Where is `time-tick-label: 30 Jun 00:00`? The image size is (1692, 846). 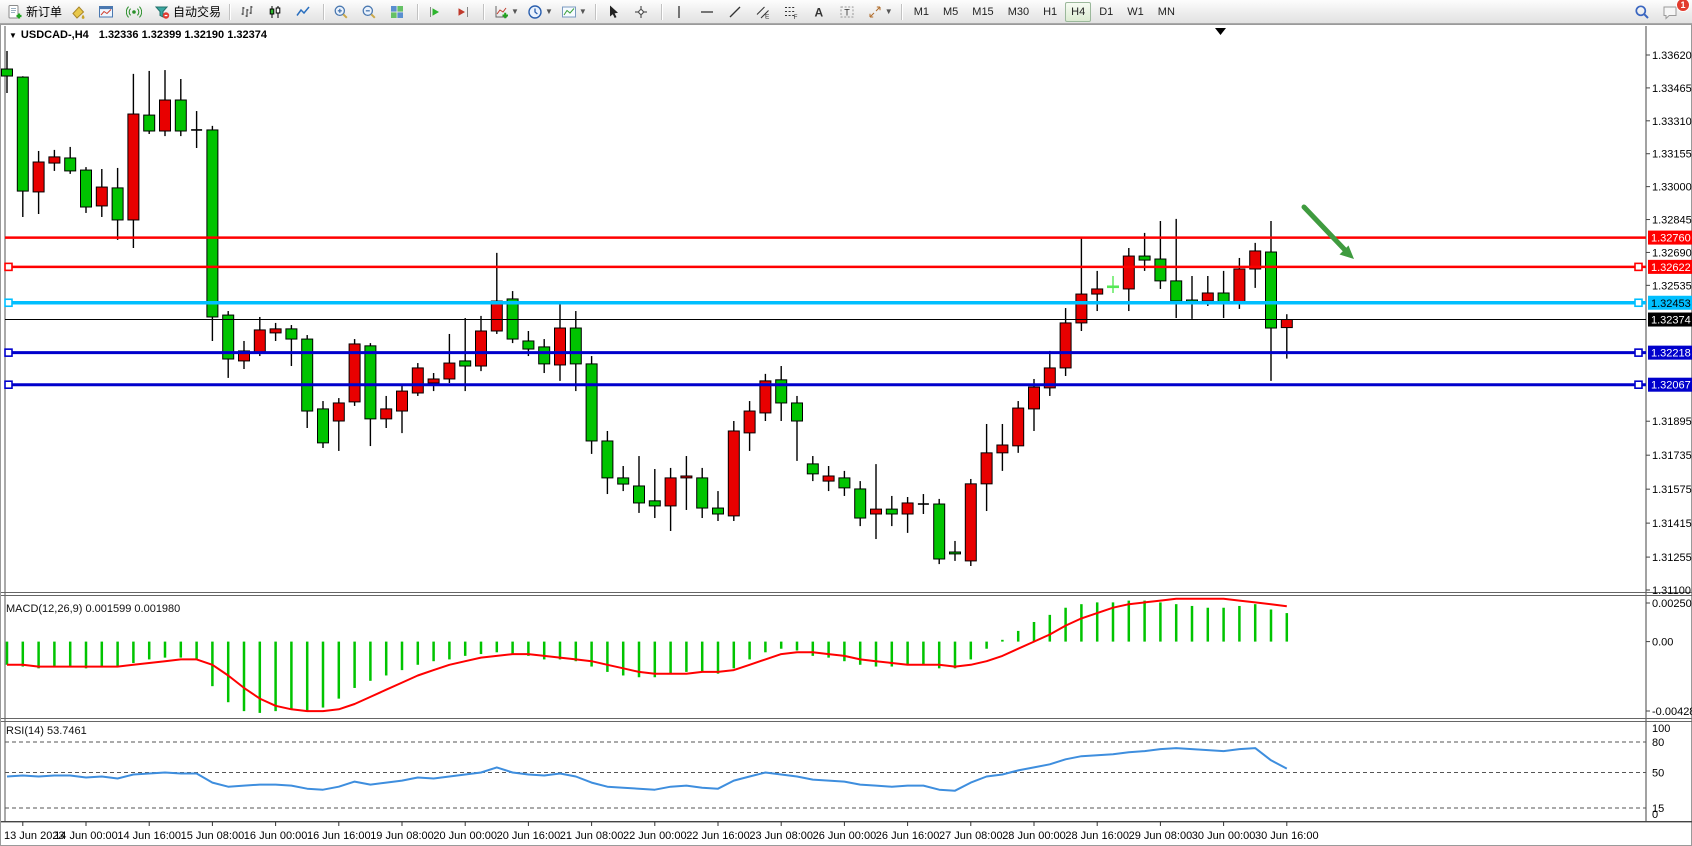
time-tick-label: 30 Jun 00:00 is located at coordinates (1224, 836).